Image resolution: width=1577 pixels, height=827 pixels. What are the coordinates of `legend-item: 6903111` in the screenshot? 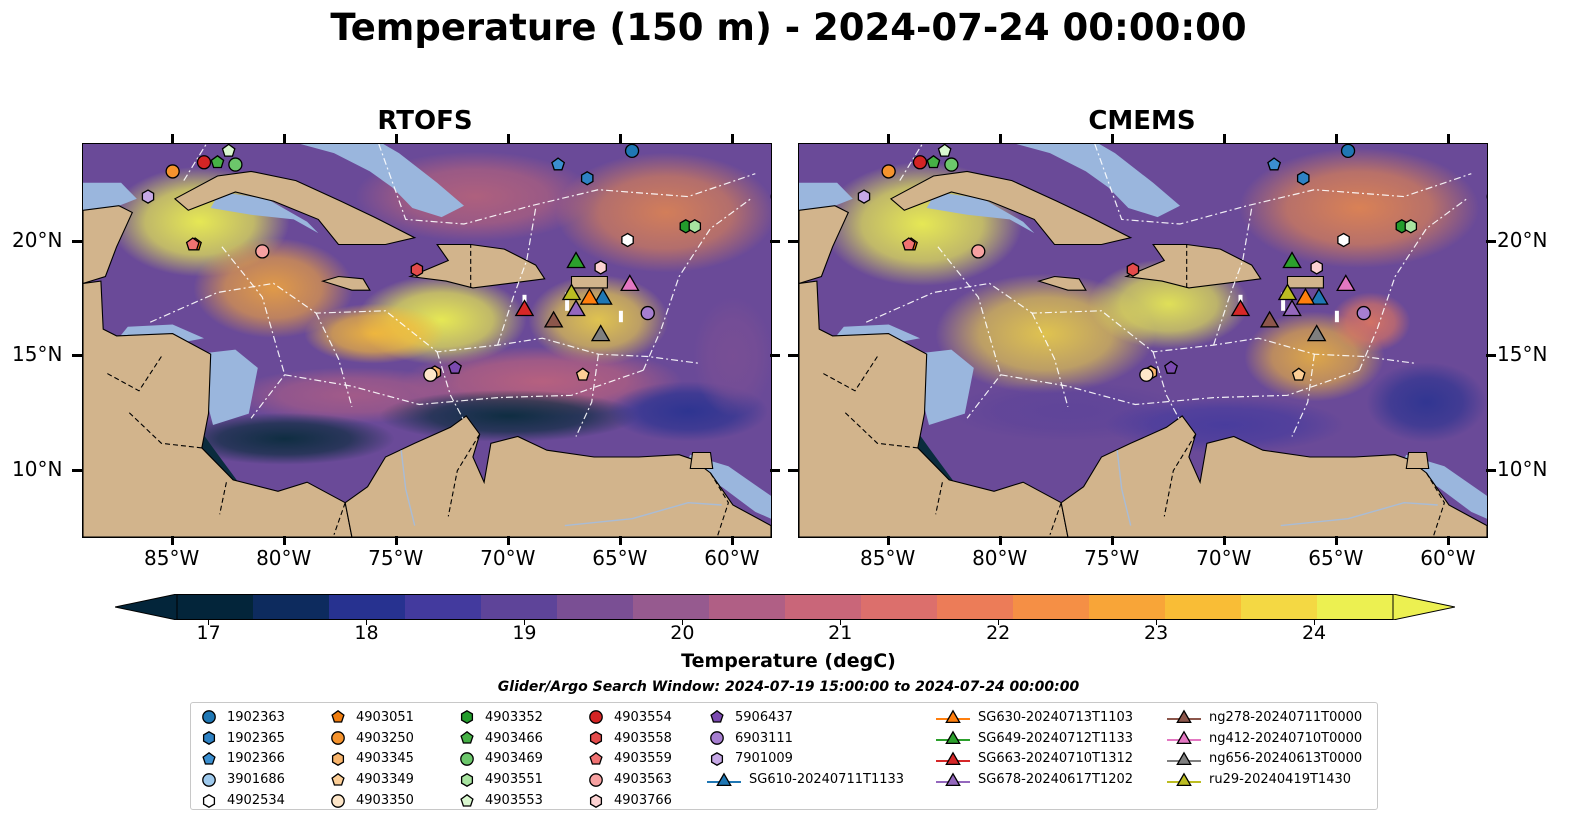 It's located at (805, 738).